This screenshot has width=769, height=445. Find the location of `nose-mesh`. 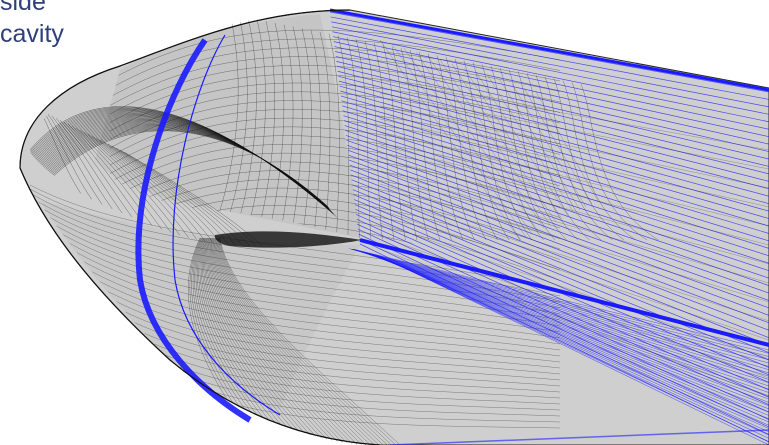

nose-mesh is located at coordinates (194, 176).